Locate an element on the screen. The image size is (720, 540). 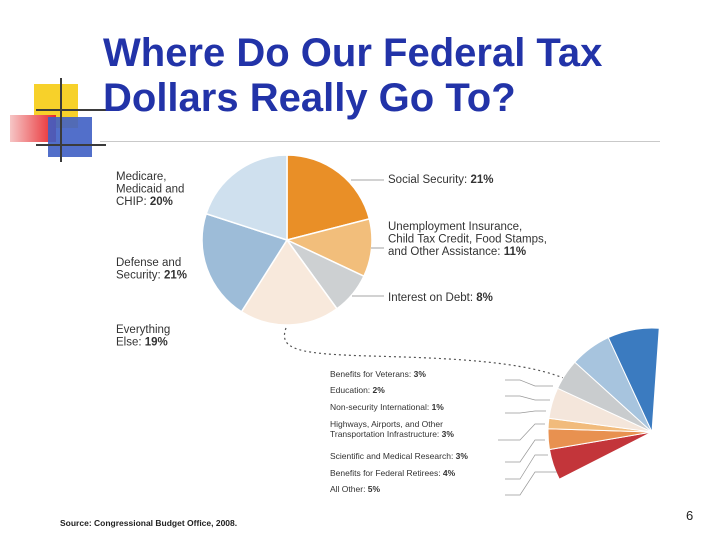
breakdown-label-0: Benefits for Veterans: 3% is located at coordinates (378, 374).